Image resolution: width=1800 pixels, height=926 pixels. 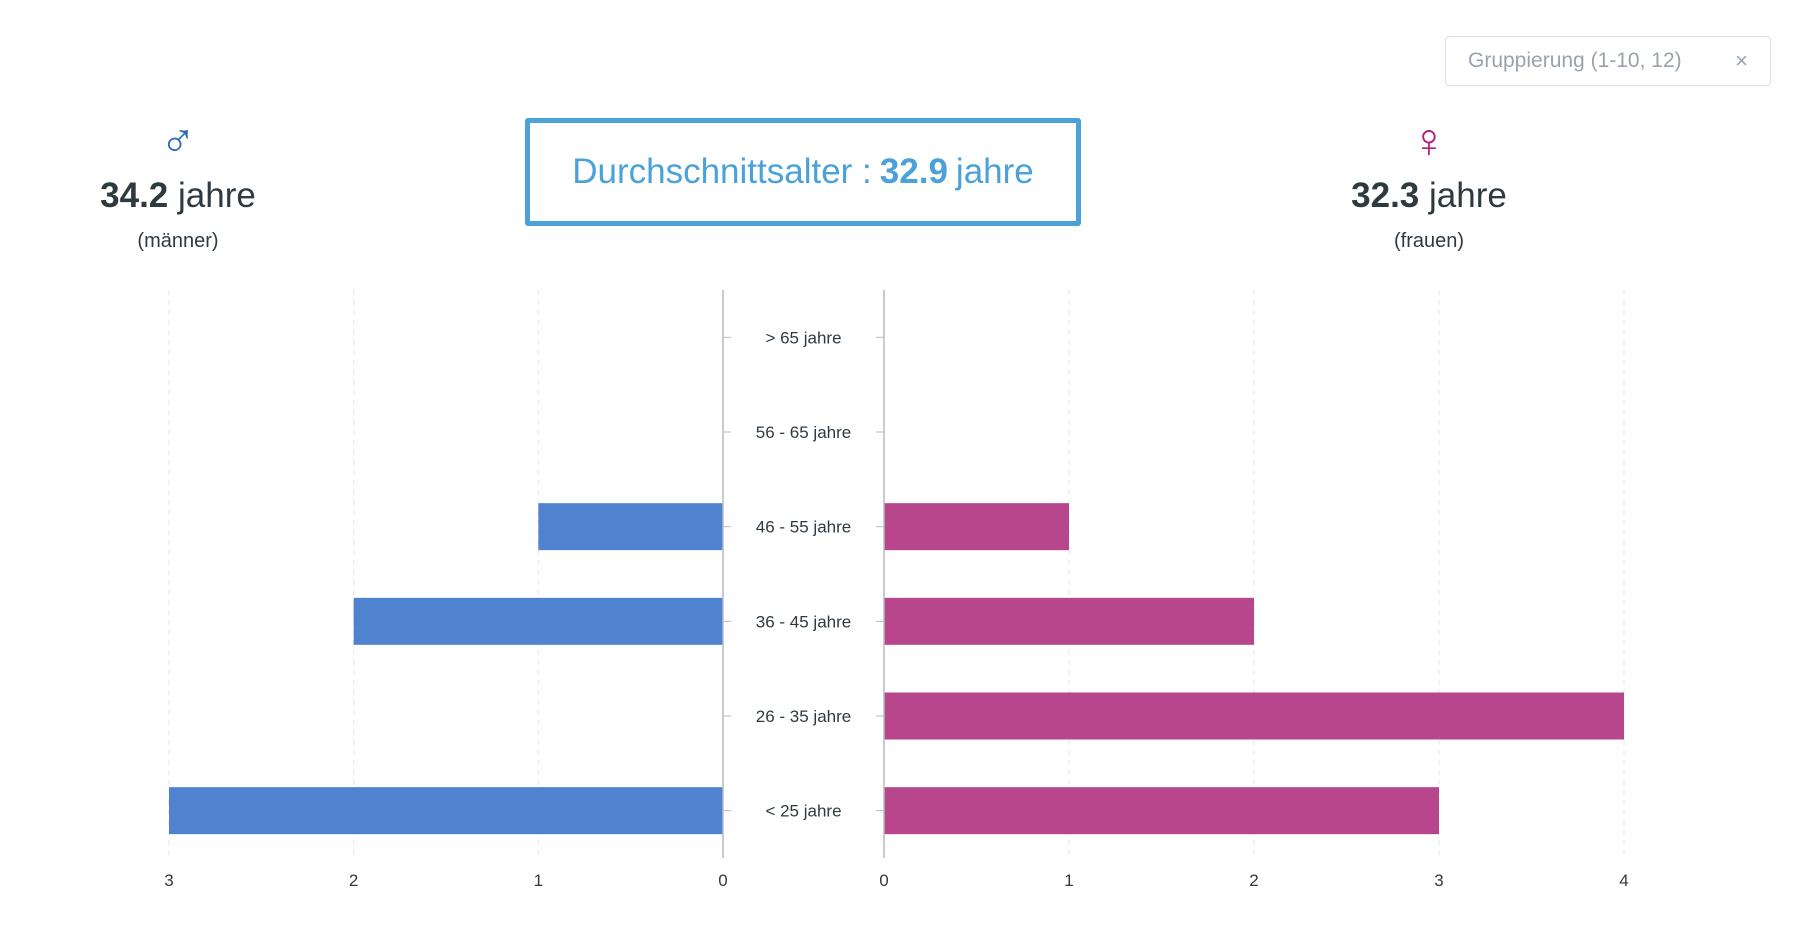 What do you see at coordinates (803, 716) in the screenshot?
I see `category-label: 26 - 35 jahre` at bounding box center [803, 716].